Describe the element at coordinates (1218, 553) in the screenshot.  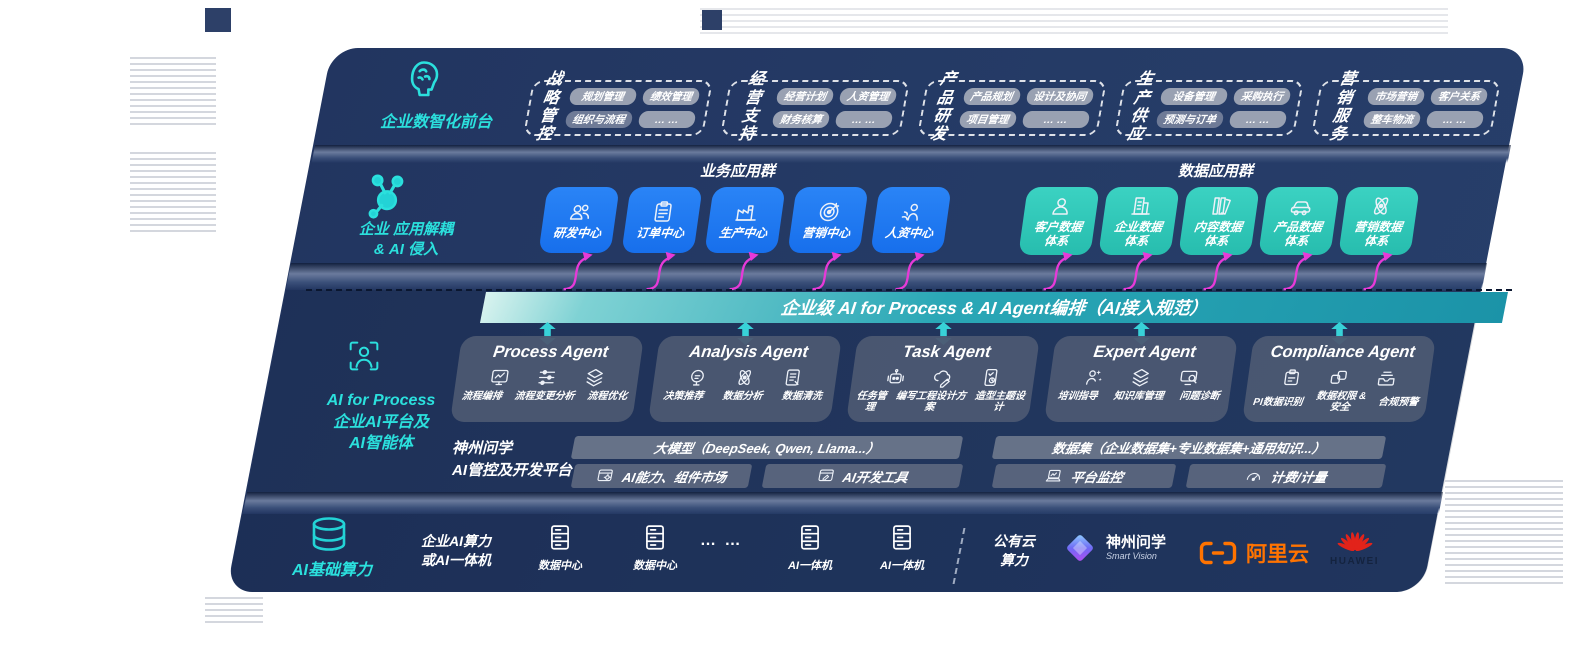
I see `alicloud-logo` at that location.